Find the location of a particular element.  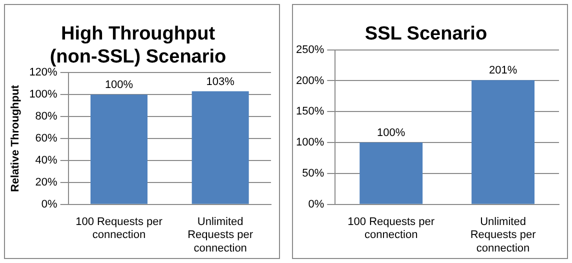

data-label: 103% is located at coordinates (220, 82).